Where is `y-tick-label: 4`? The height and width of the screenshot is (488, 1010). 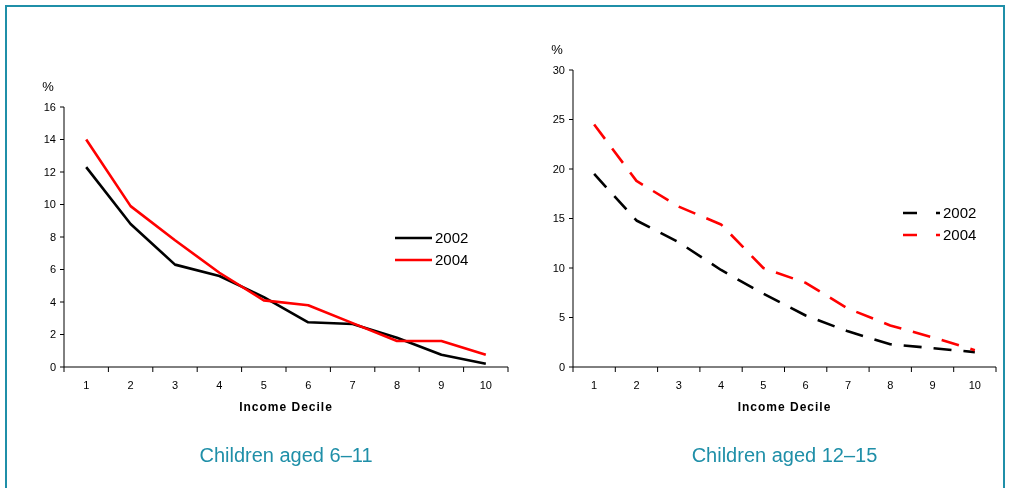 y-tick-label: 4 is located at coordinates (52, 301).